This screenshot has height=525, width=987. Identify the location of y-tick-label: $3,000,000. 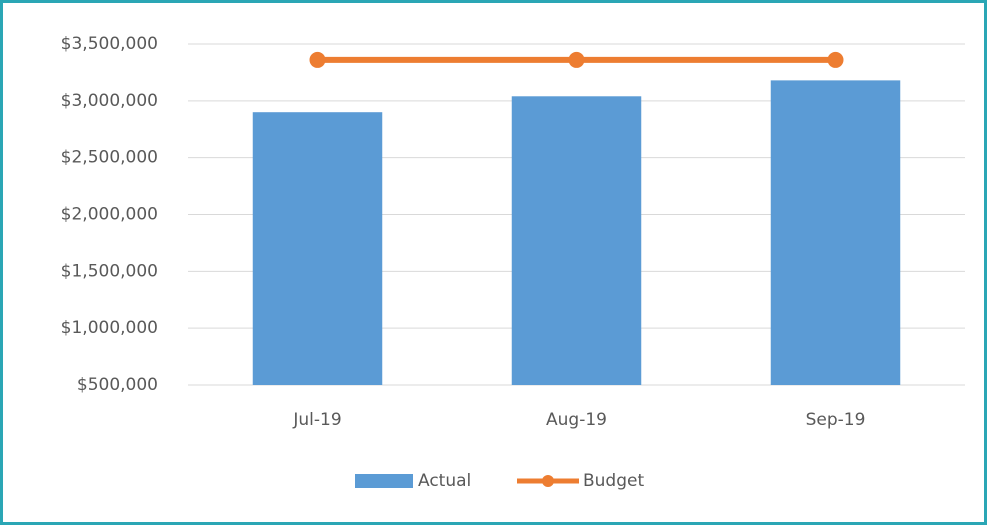
(109, 101).